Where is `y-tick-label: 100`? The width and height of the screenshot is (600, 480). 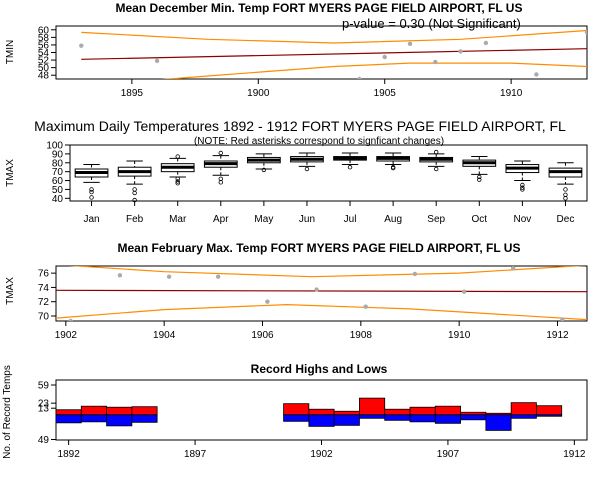
y-tick-label: 100 is located at coordinates (54, 146).